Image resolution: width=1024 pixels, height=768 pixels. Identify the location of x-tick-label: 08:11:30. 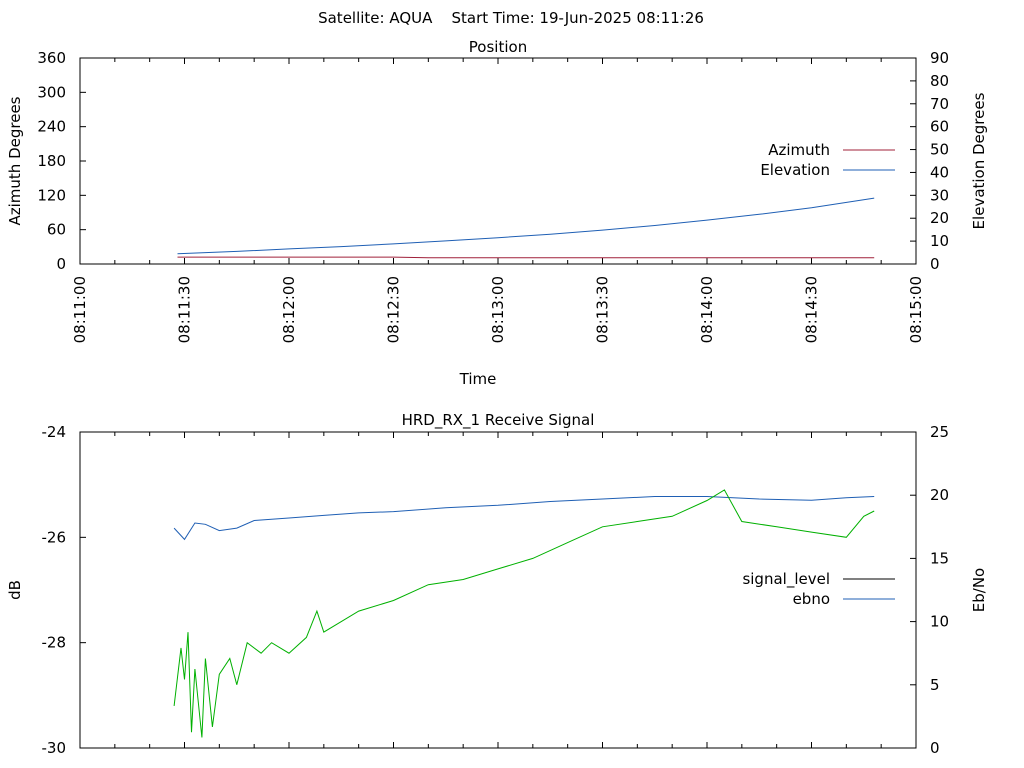
(185, 309).